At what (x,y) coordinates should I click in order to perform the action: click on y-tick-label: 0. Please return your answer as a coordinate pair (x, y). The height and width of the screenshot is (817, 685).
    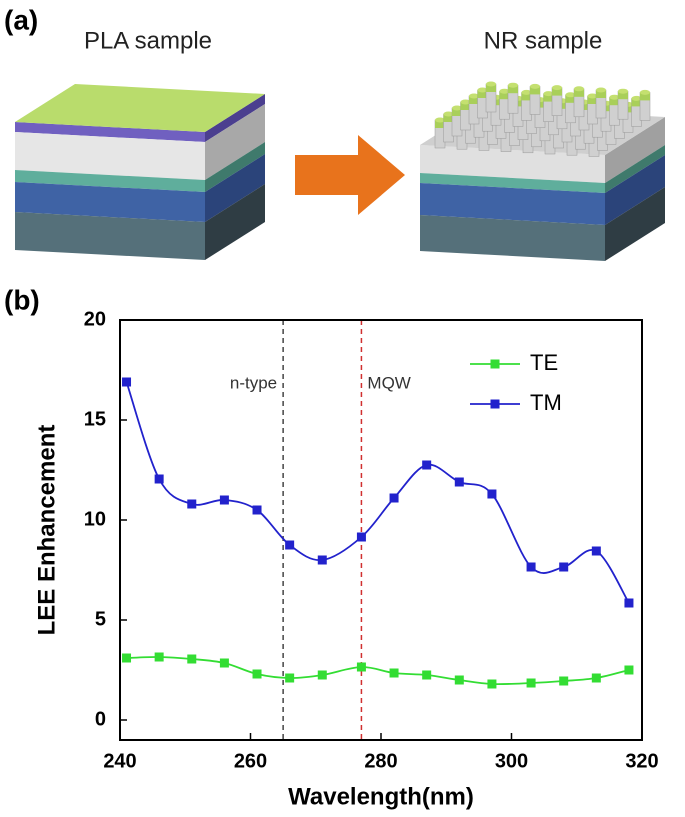
    Looking at the image, I should click on (100, 719).